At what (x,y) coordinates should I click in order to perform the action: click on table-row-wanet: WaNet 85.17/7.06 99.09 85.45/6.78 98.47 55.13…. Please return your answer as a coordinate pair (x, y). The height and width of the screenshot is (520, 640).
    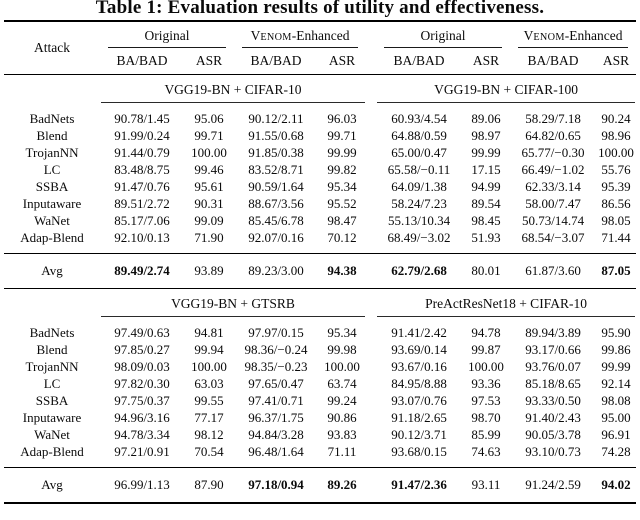
    Looking at the image, I should click on (320, 220).